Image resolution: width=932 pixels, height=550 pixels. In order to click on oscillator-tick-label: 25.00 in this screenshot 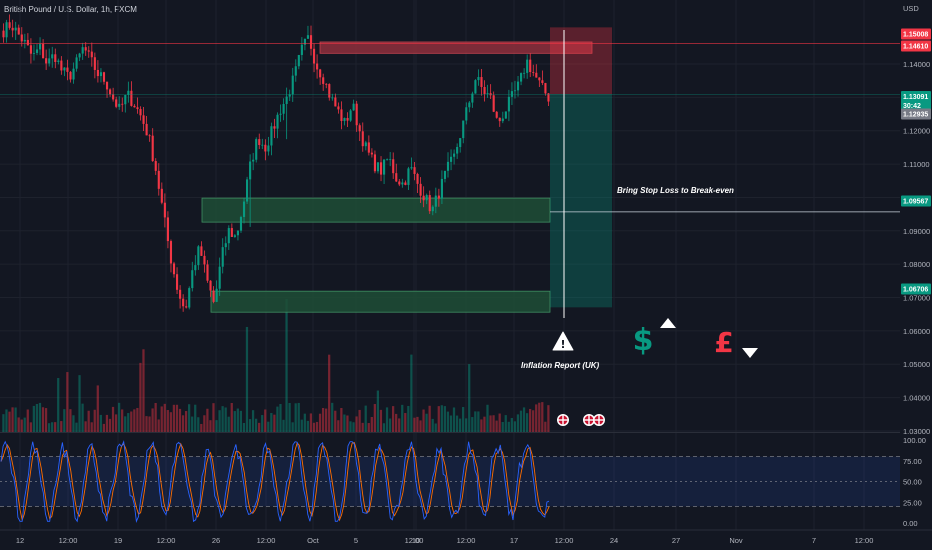, I will do `click(912, 502)`.